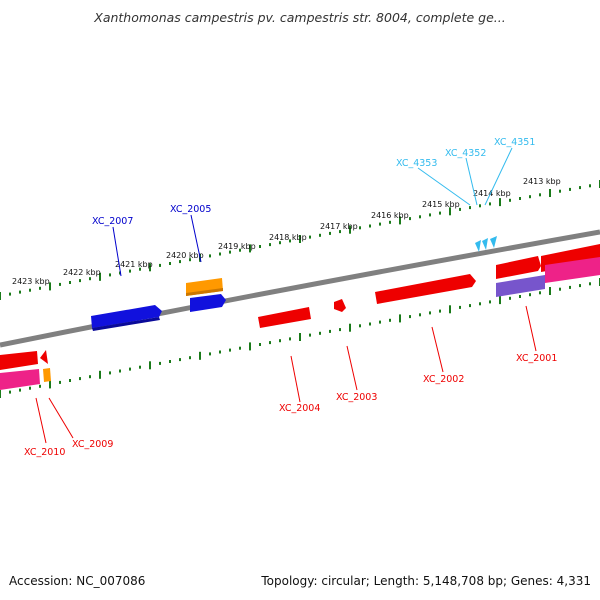 The height and width of the screenshot is (600, 600). I want to click on gene-xc-2001-feature, so click(518, 267).